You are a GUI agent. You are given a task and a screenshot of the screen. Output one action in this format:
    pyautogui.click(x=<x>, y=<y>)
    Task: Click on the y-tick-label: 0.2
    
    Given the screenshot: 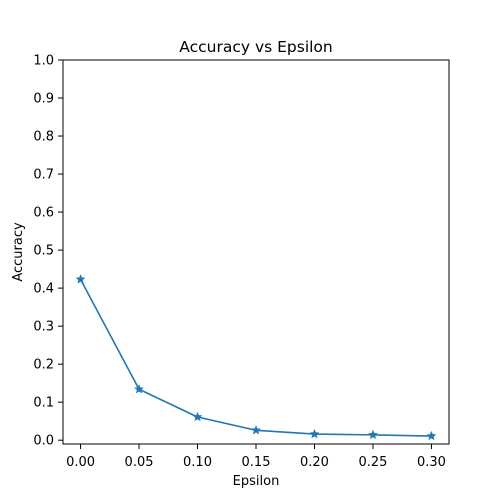 What is the action you would take?
    pyautogui.click(x=43, y=365)
    